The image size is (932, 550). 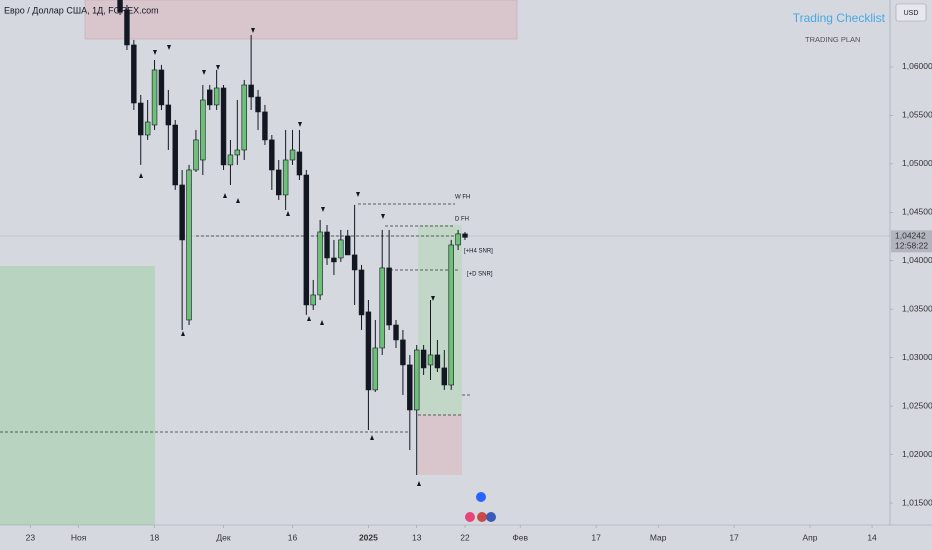 What do you see at coordinates (293, 537) in the screenshot?
I see `x-tick-label: 16` at bounding box center [293, 537].